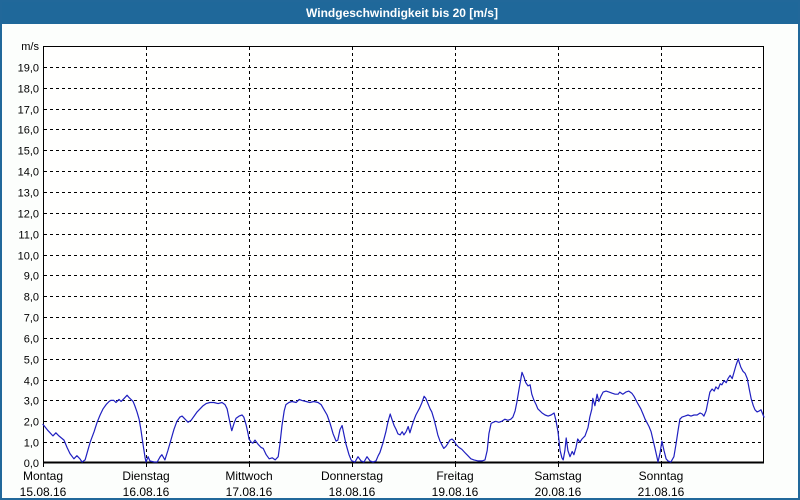 This screenshot has width=800, height=500. I want to click on chart-title: Windgeschwindigkeit bis 20 [m/s], so click(402, 13).